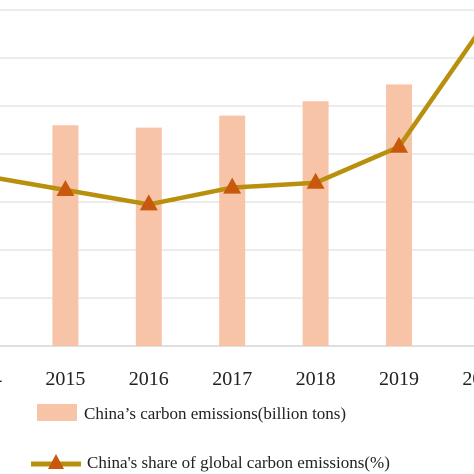 The height and width of the screenshot is (474, 474). Describe the element at coordinates (399, 215) in the screenshot. I see `bar-2019` at that location.